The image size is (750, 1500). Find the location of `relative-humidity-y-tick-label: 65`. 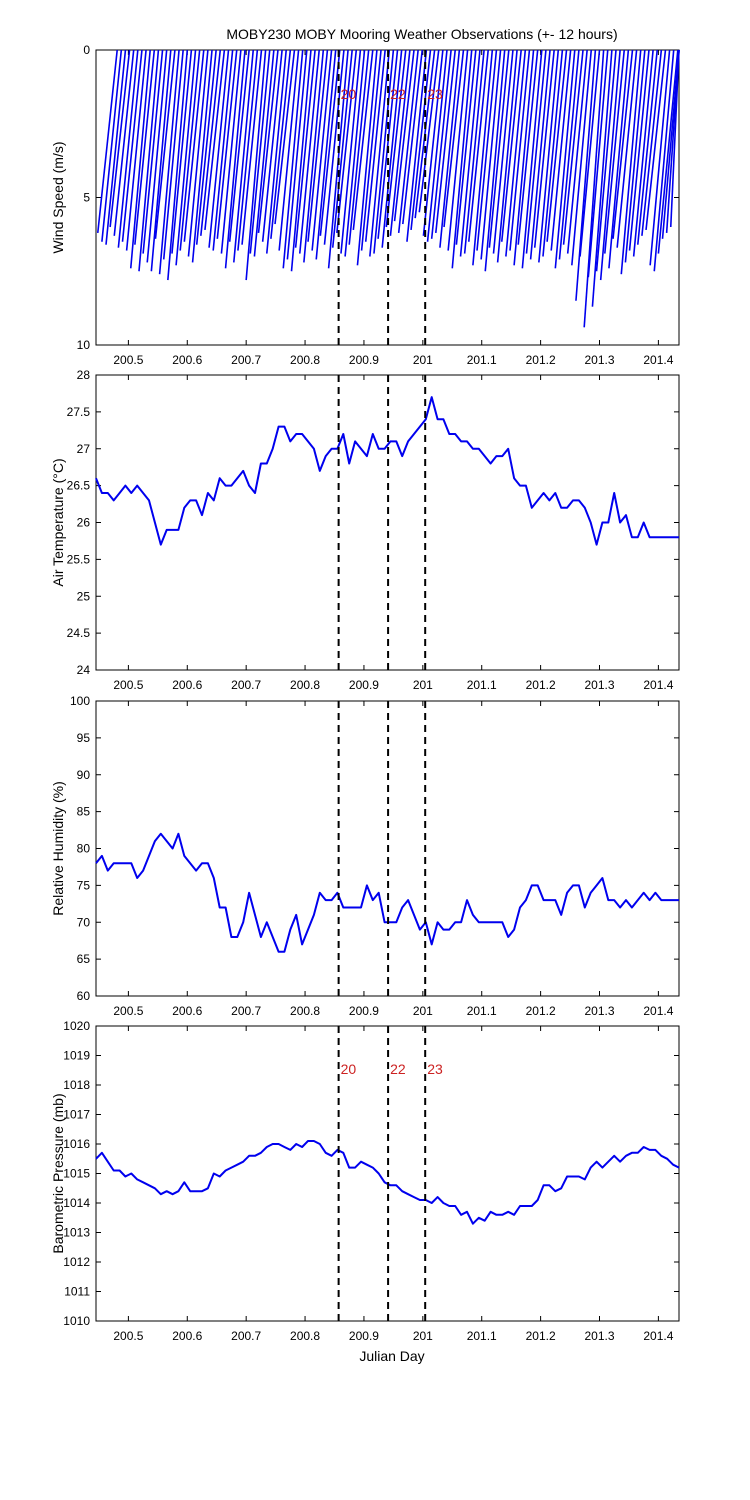

relative-humidity-y-tick-label: 65 is located at coordinates (84, 959).